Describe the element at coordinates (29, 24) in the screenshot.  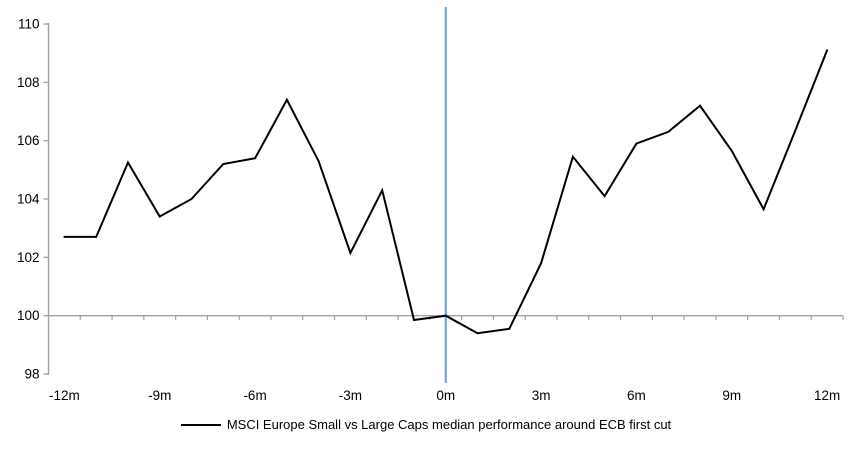
I see `y-tick-label: 110` at that location.